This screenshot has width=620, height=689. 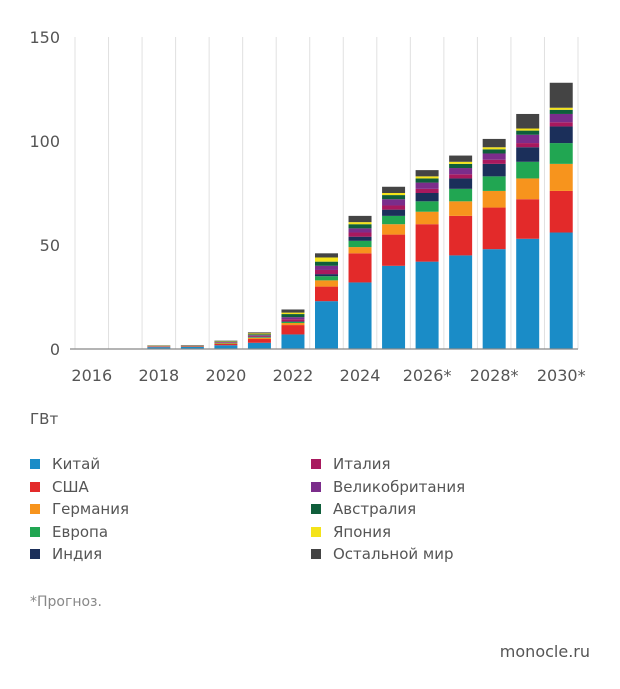 What do you see at coordinates (375, 509) in the screenshot?
I see `legend-label: Австралия` at bounding box center [375, 509].